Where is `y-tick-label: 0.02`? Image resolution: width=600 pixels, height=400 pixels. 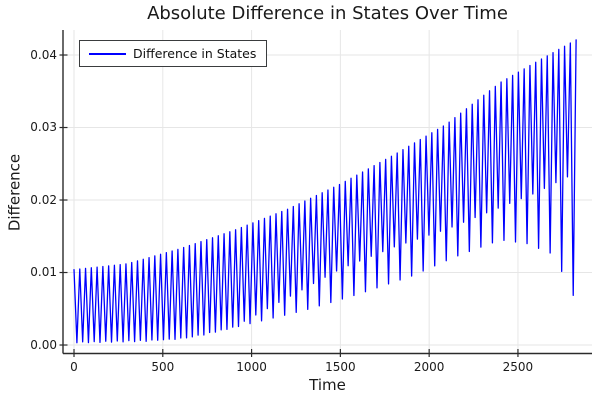 y-tick-label: 0.02 is located at coordinates (43, 199).